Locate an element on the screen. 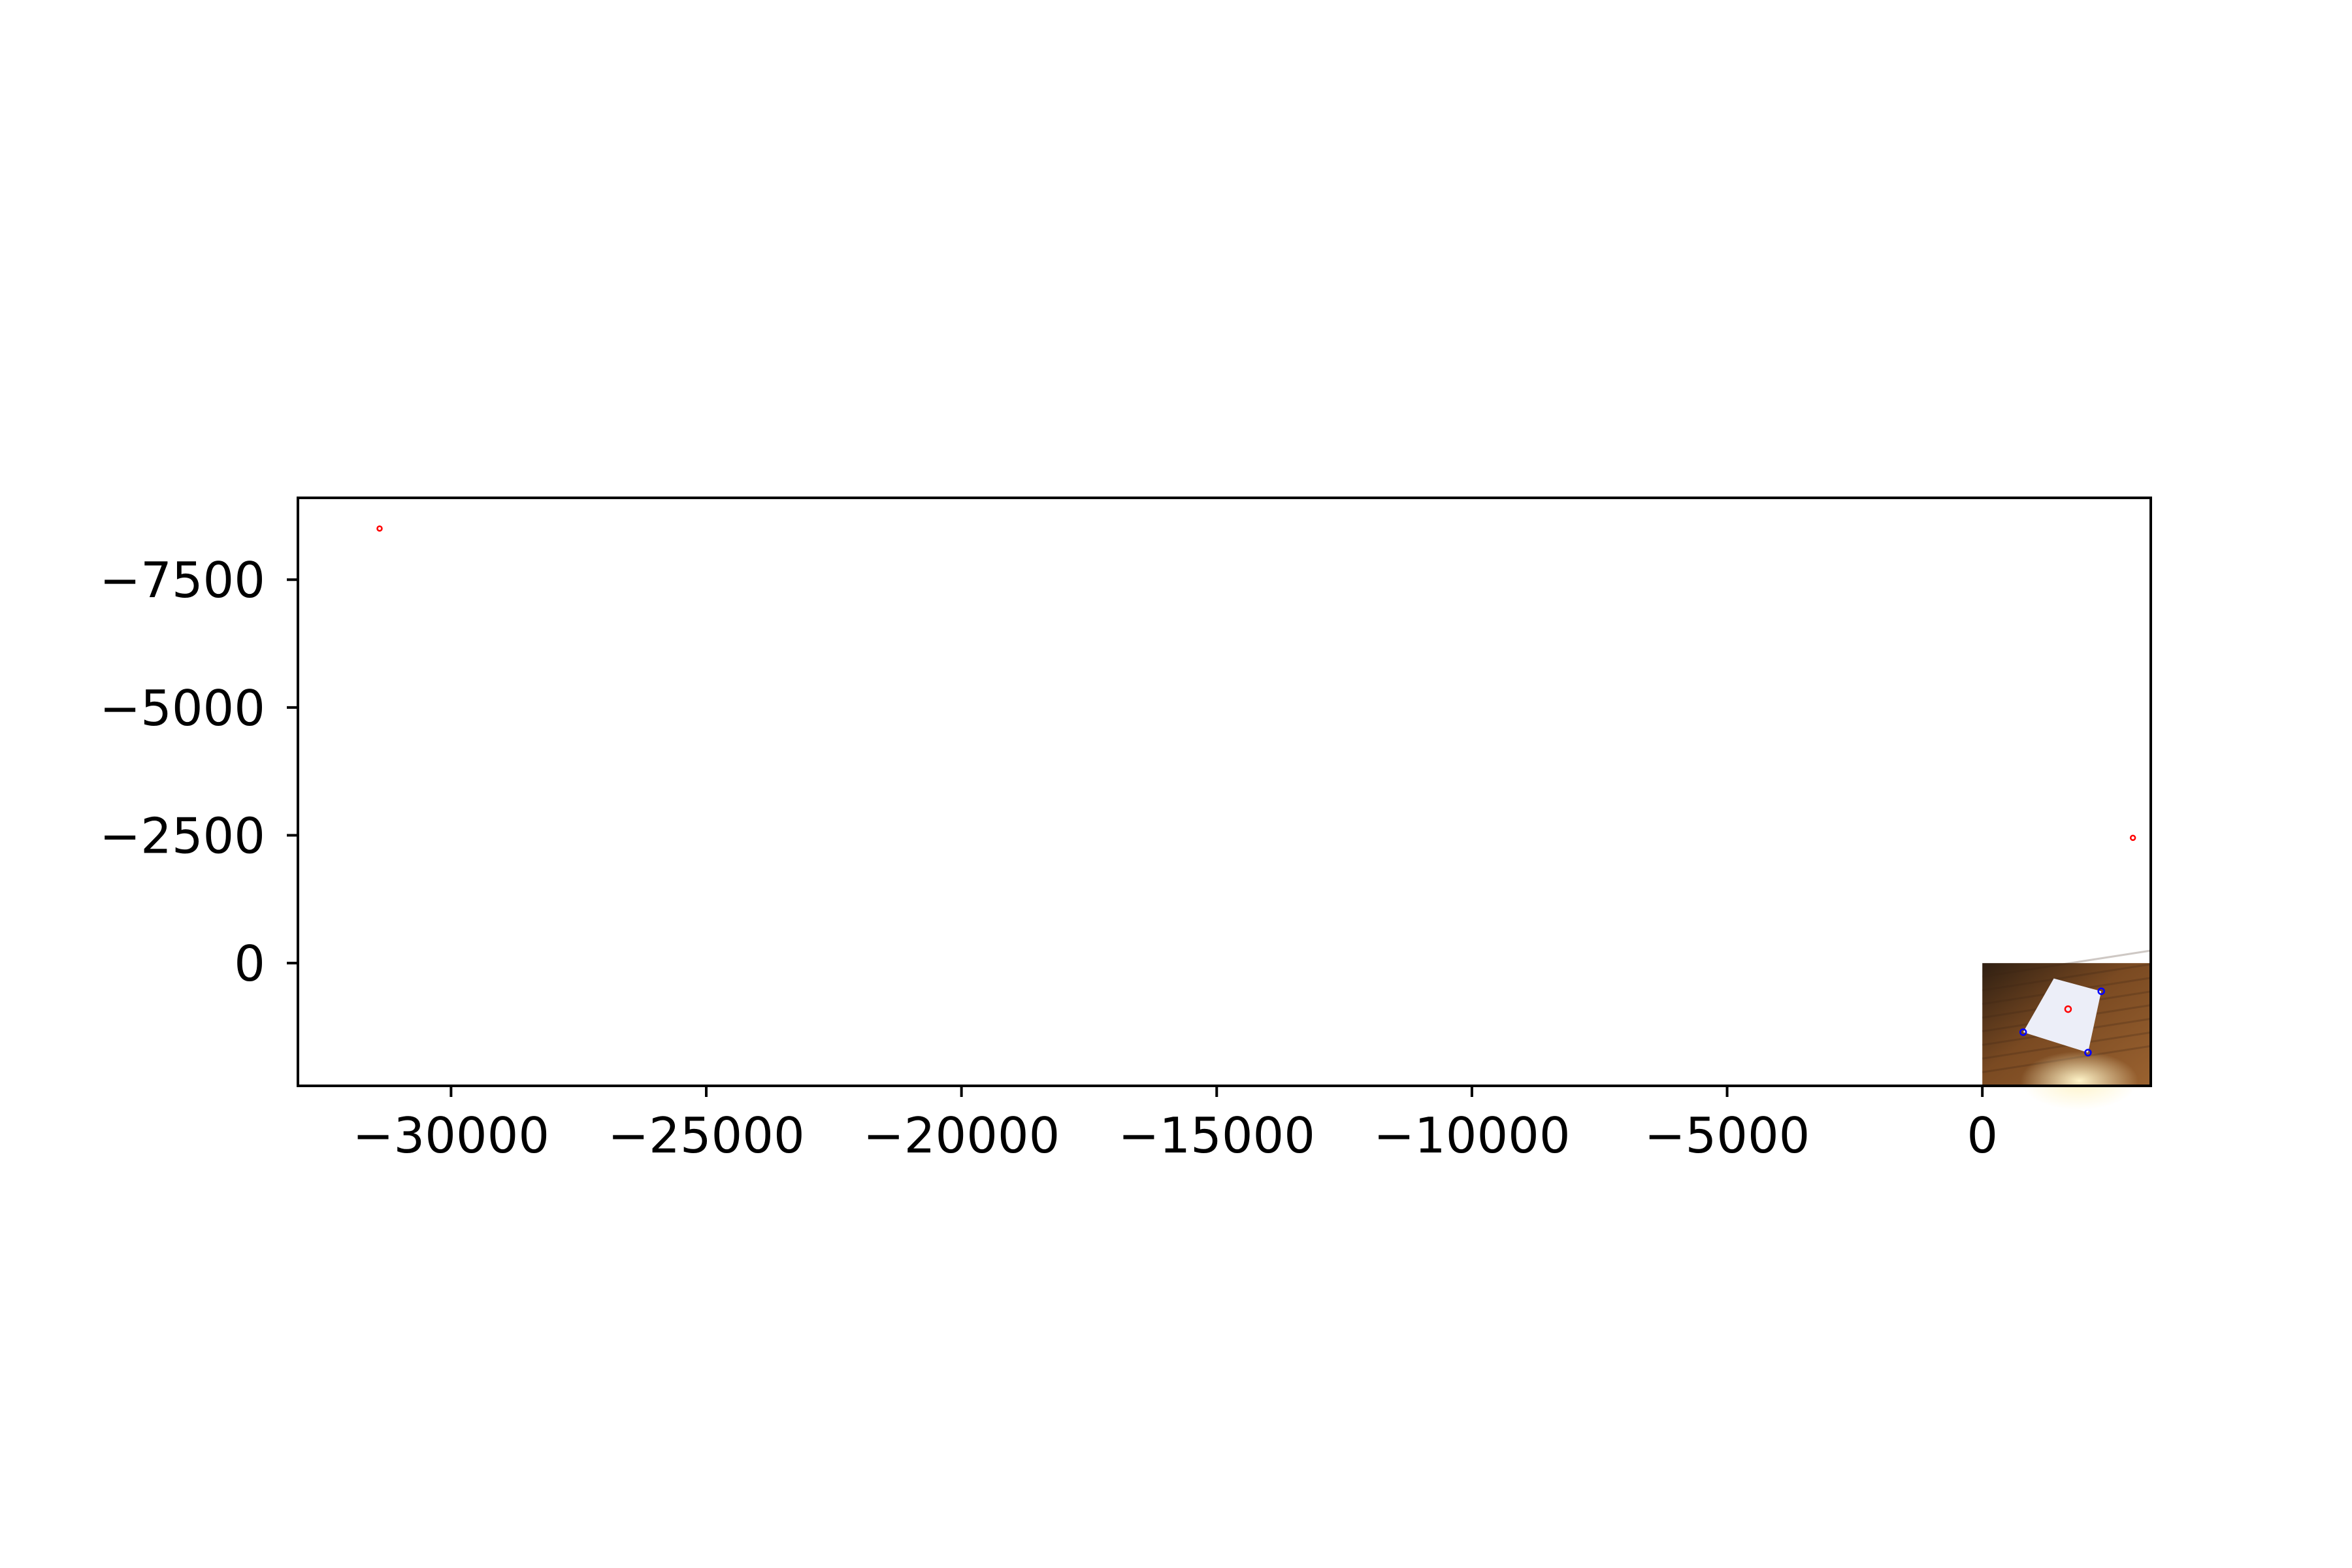 The height and width of the screenshot is (1568, 2352). y-tick-label: −7500 is located at coordinates (182, 580).